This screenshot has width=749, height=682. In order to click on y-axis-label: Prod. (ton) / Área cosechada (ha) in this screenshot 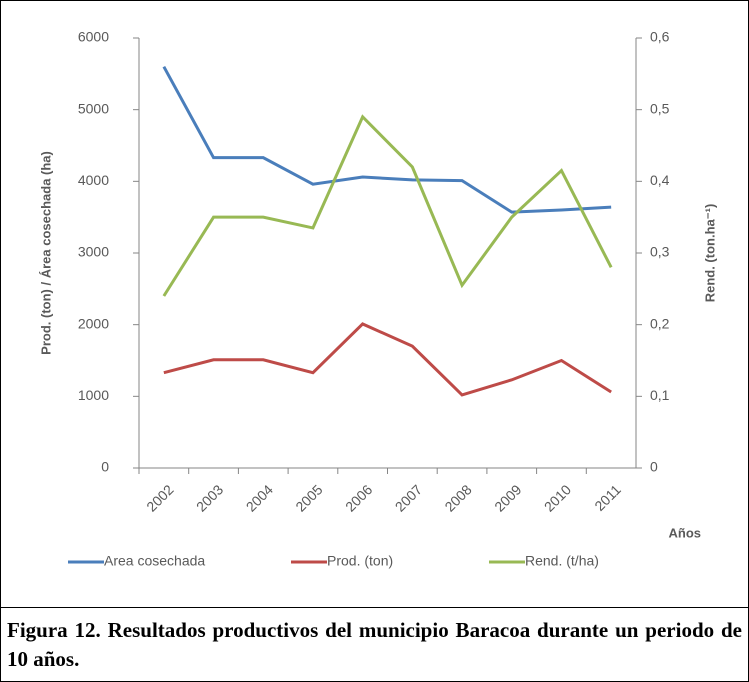, I will do `click(45, 253)`.